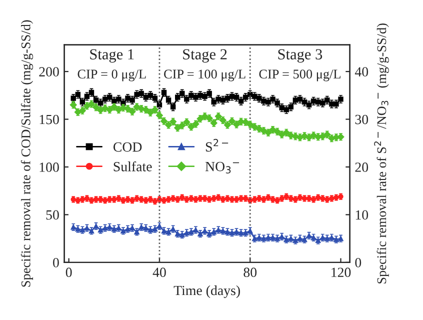 The width and height of the screenshot is (423, 320). Describe the element at coordinates (217, 145) in the screenshot. I see `legend-label: S$^{2−}$` at that location.